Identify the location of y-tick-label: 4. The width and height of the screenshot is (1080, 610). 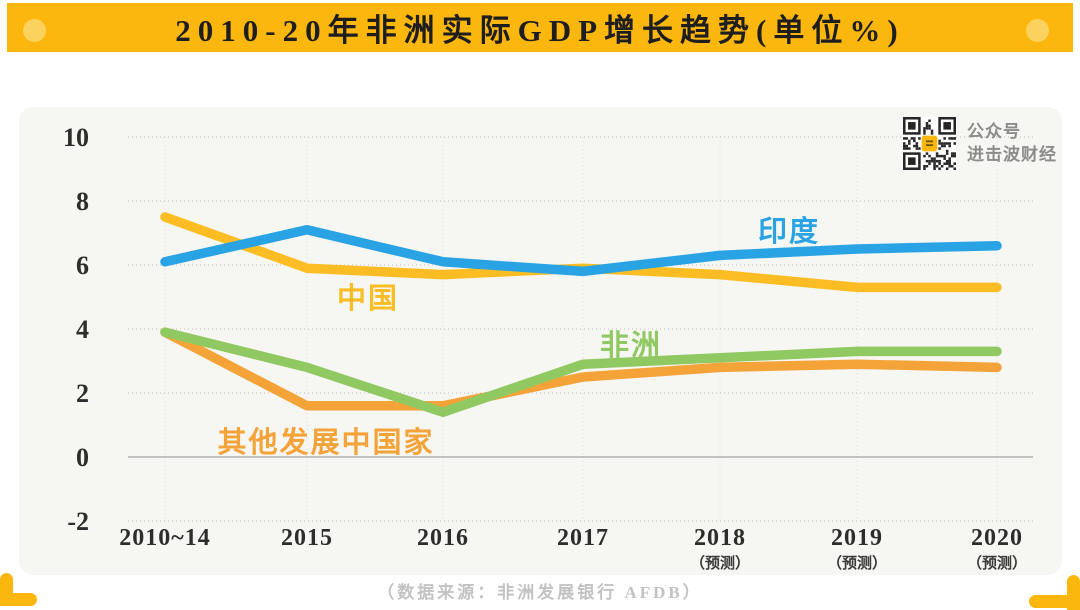
(82, 329).